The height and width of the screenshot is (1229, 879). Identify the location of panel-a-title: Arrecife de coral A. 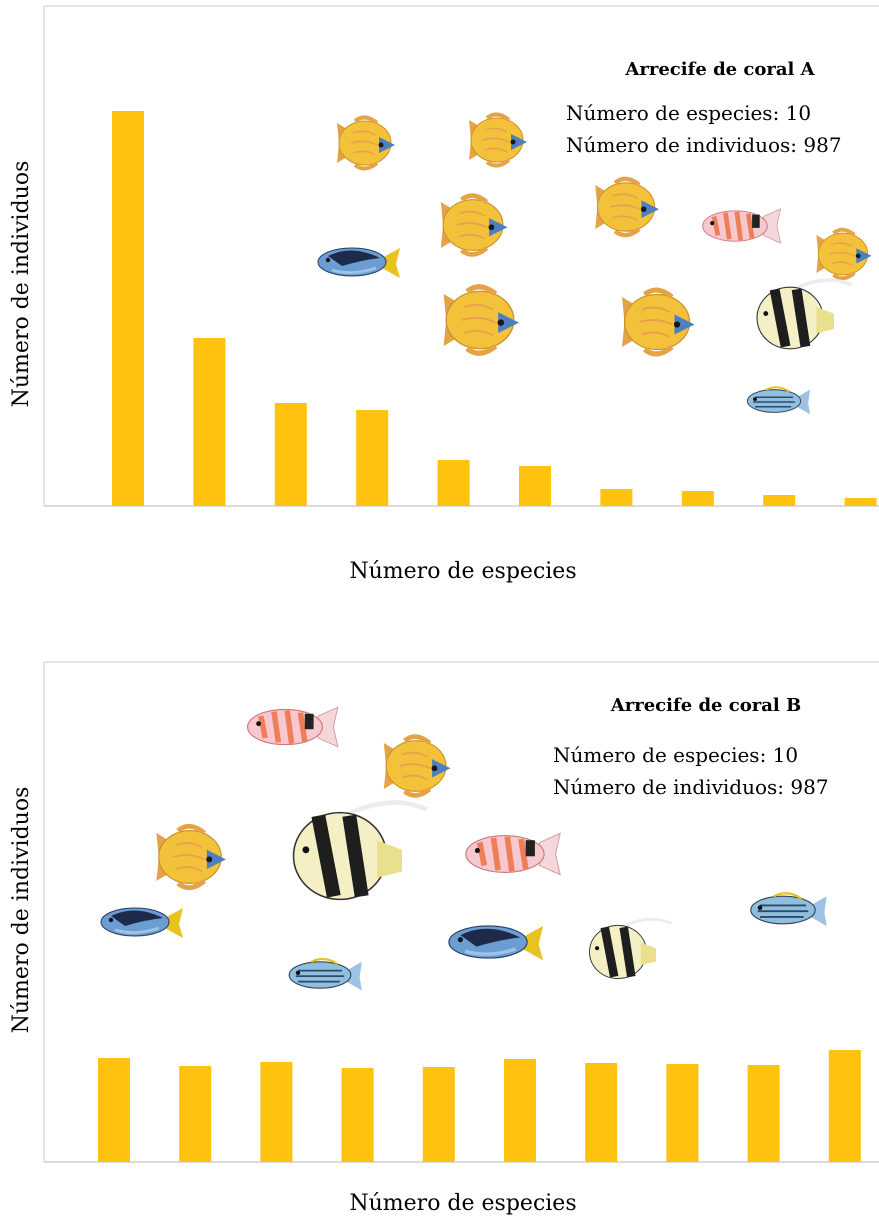
(719, 69).